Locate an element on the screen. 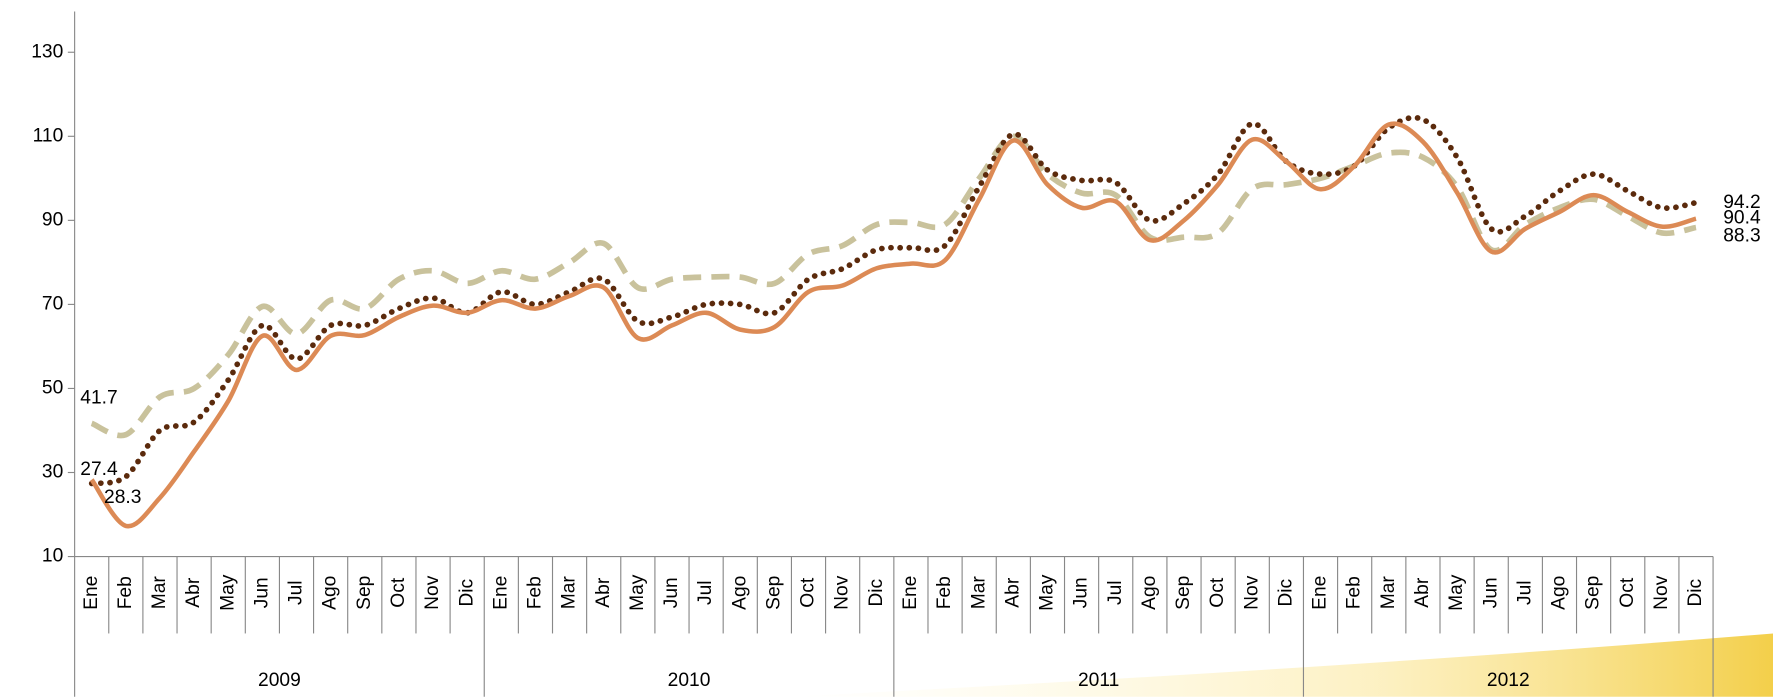  y-tick-label: 50 is located at coordinates (52, 388).